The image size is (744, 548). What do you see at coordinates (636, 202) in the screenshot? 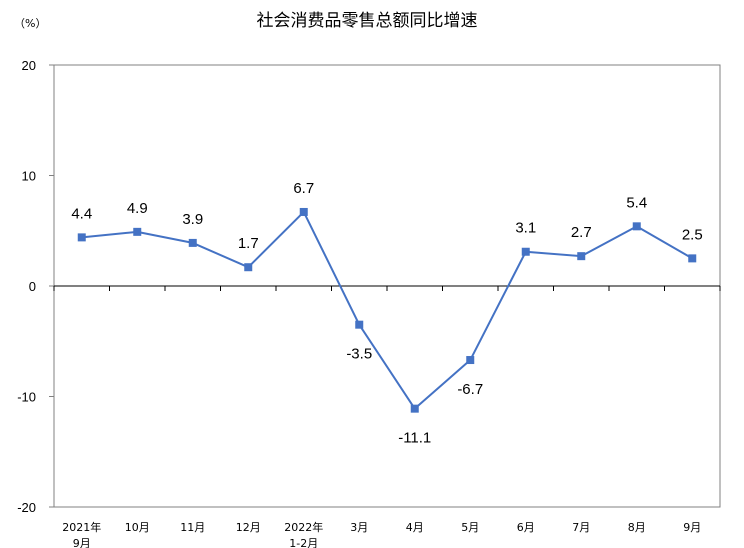
I see `data-label: 5.4` at bounding box center [636, 202].